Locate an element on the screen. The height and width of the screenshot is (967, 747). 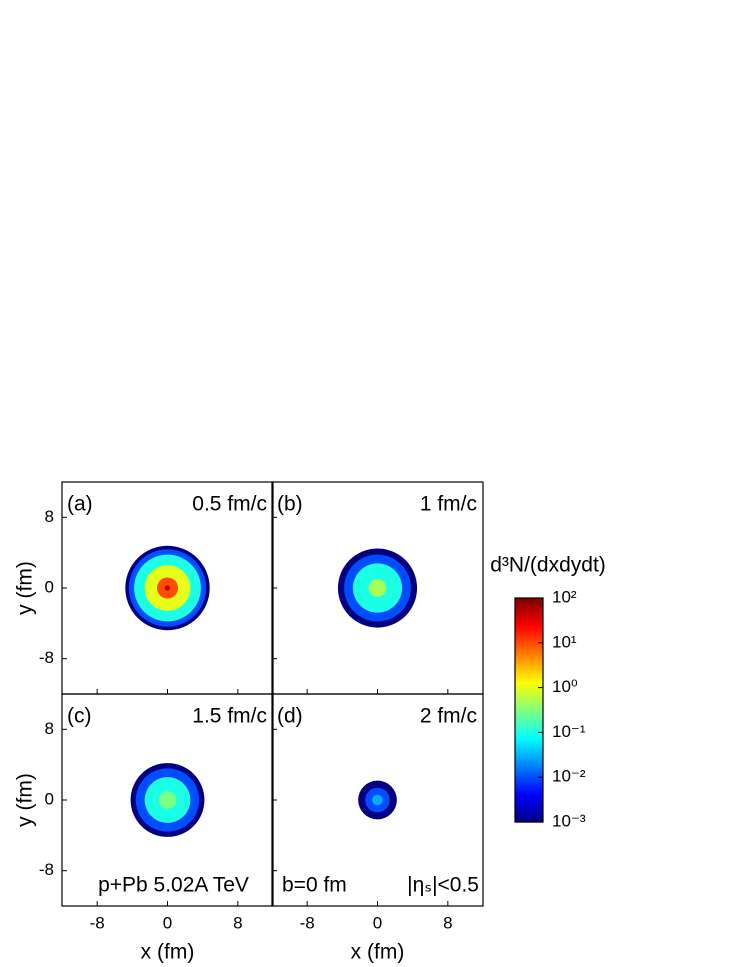
panel-label: (c) is located at coordinates (79, 716).